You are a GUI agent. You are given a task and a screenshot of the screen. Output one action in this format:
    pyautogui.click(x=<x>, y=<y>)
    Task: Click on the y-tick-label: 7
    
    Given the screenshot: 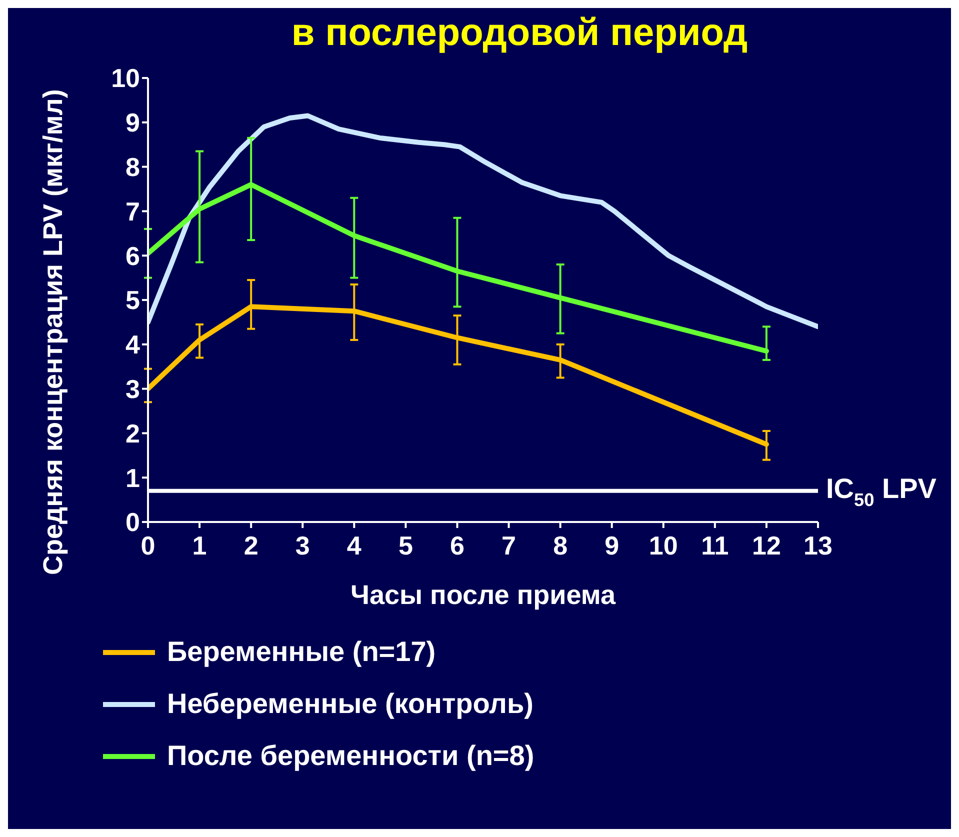 What is the action you would take?
    pyautogui.click(x=133, y=211)
    